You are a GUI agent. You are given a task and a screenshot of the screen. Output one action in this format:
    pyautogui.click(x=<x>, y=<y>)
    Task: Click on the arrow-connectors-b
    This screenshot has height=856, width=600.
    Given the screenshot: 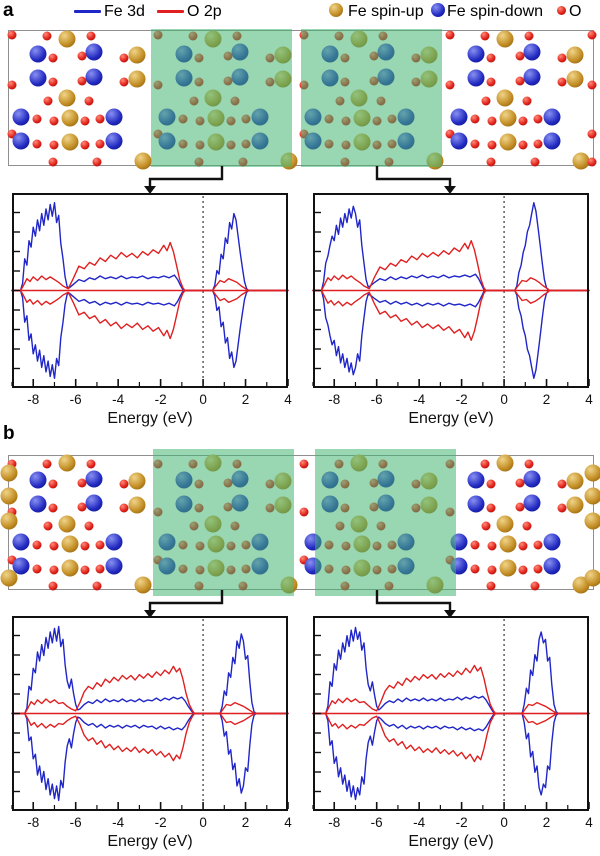 What is the action you would take?
    pyautogui.click(x=300, y=604)
    